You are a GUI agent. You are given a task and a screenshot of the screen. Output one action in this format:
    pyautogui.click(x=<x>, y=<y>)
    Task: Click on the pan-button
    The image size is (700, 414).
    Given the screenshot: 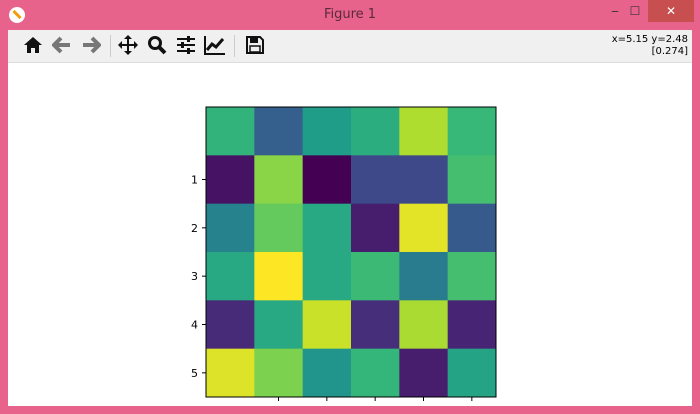 What is the action you would take?
    pyautogui.click(x=128, y=45)
    